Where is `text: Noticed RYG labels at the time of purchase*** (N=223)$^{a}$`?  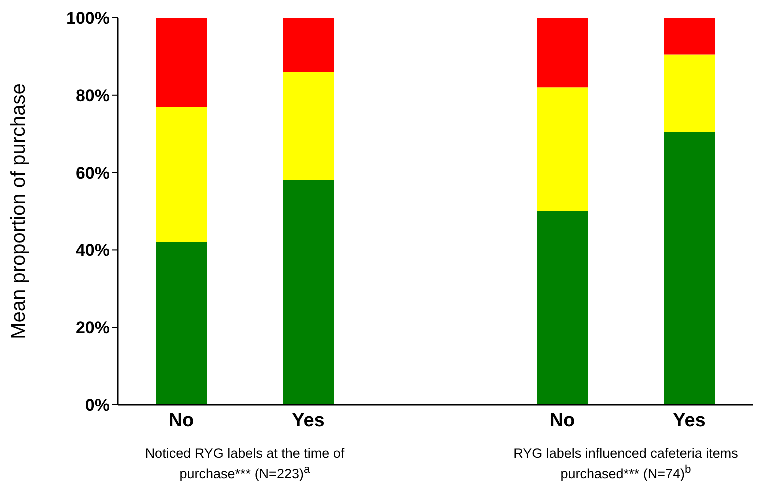 text: Noticed RYG labels at the time of purchase*** (N=223)$^{a}$ is located at coordinates (245, 463).